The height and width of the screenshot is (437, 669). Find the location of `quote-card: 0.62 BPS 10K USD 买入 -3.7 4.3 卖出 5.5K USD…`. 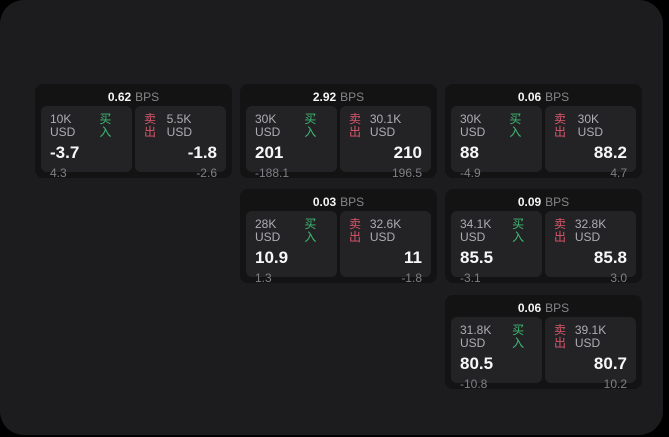

quote-card: 0.62 BPS 10K USD 买入 -3.7 4.3 卖出 5.5K USD… is located at coordinates (133, 132).